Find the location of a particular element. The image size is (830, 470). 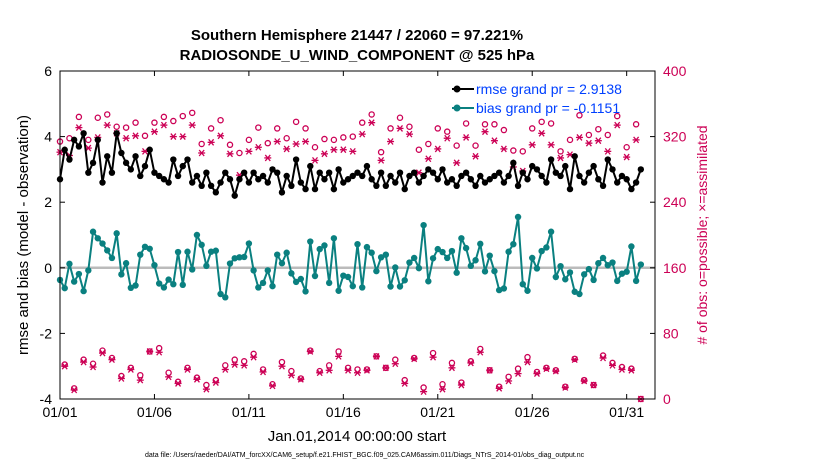

x-tick-label: 01/26 is located at coordinates (532, 412).